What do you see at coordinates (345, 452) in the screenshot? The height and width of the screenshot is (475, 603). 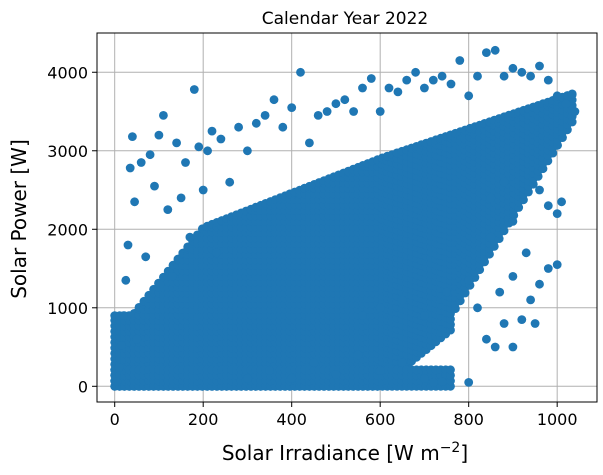 I see `x-axis-label: Solar Irradiance [W m−2]` at bounding box center [345, 452].